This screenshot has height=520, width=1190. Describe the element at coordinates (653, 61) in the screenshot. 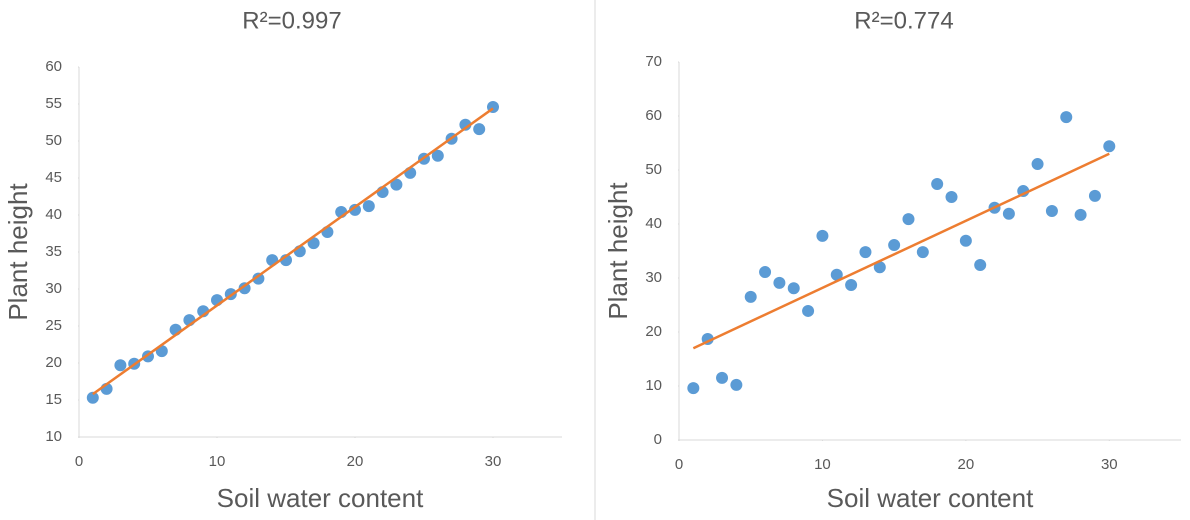

I see `y-tick-label: 70` at that location.